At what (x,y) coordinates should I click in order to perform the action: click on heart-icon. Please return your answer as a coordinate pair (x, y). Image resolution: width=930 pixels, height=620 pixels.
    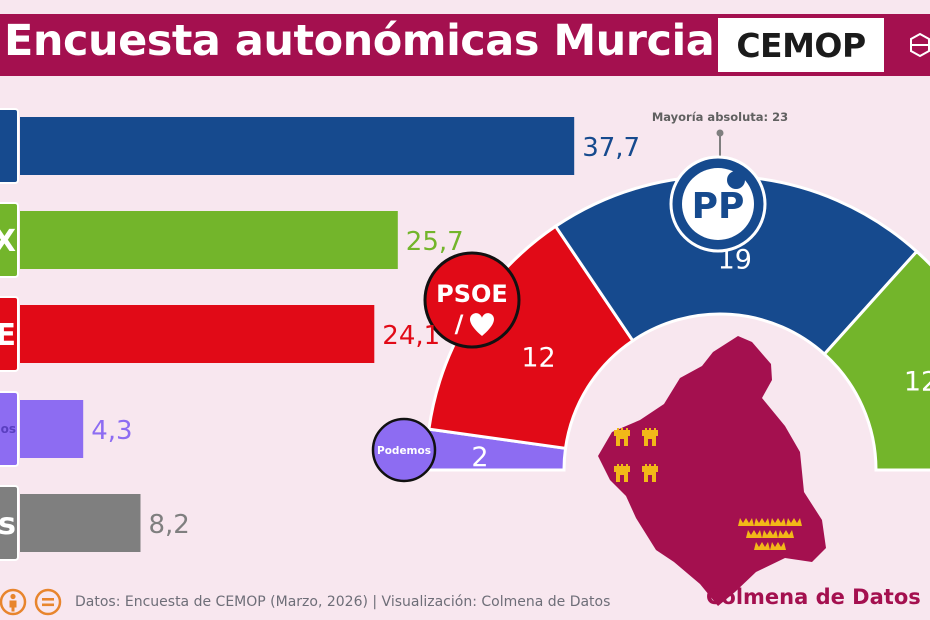
    Looking at the image, I should click on (482, 324).